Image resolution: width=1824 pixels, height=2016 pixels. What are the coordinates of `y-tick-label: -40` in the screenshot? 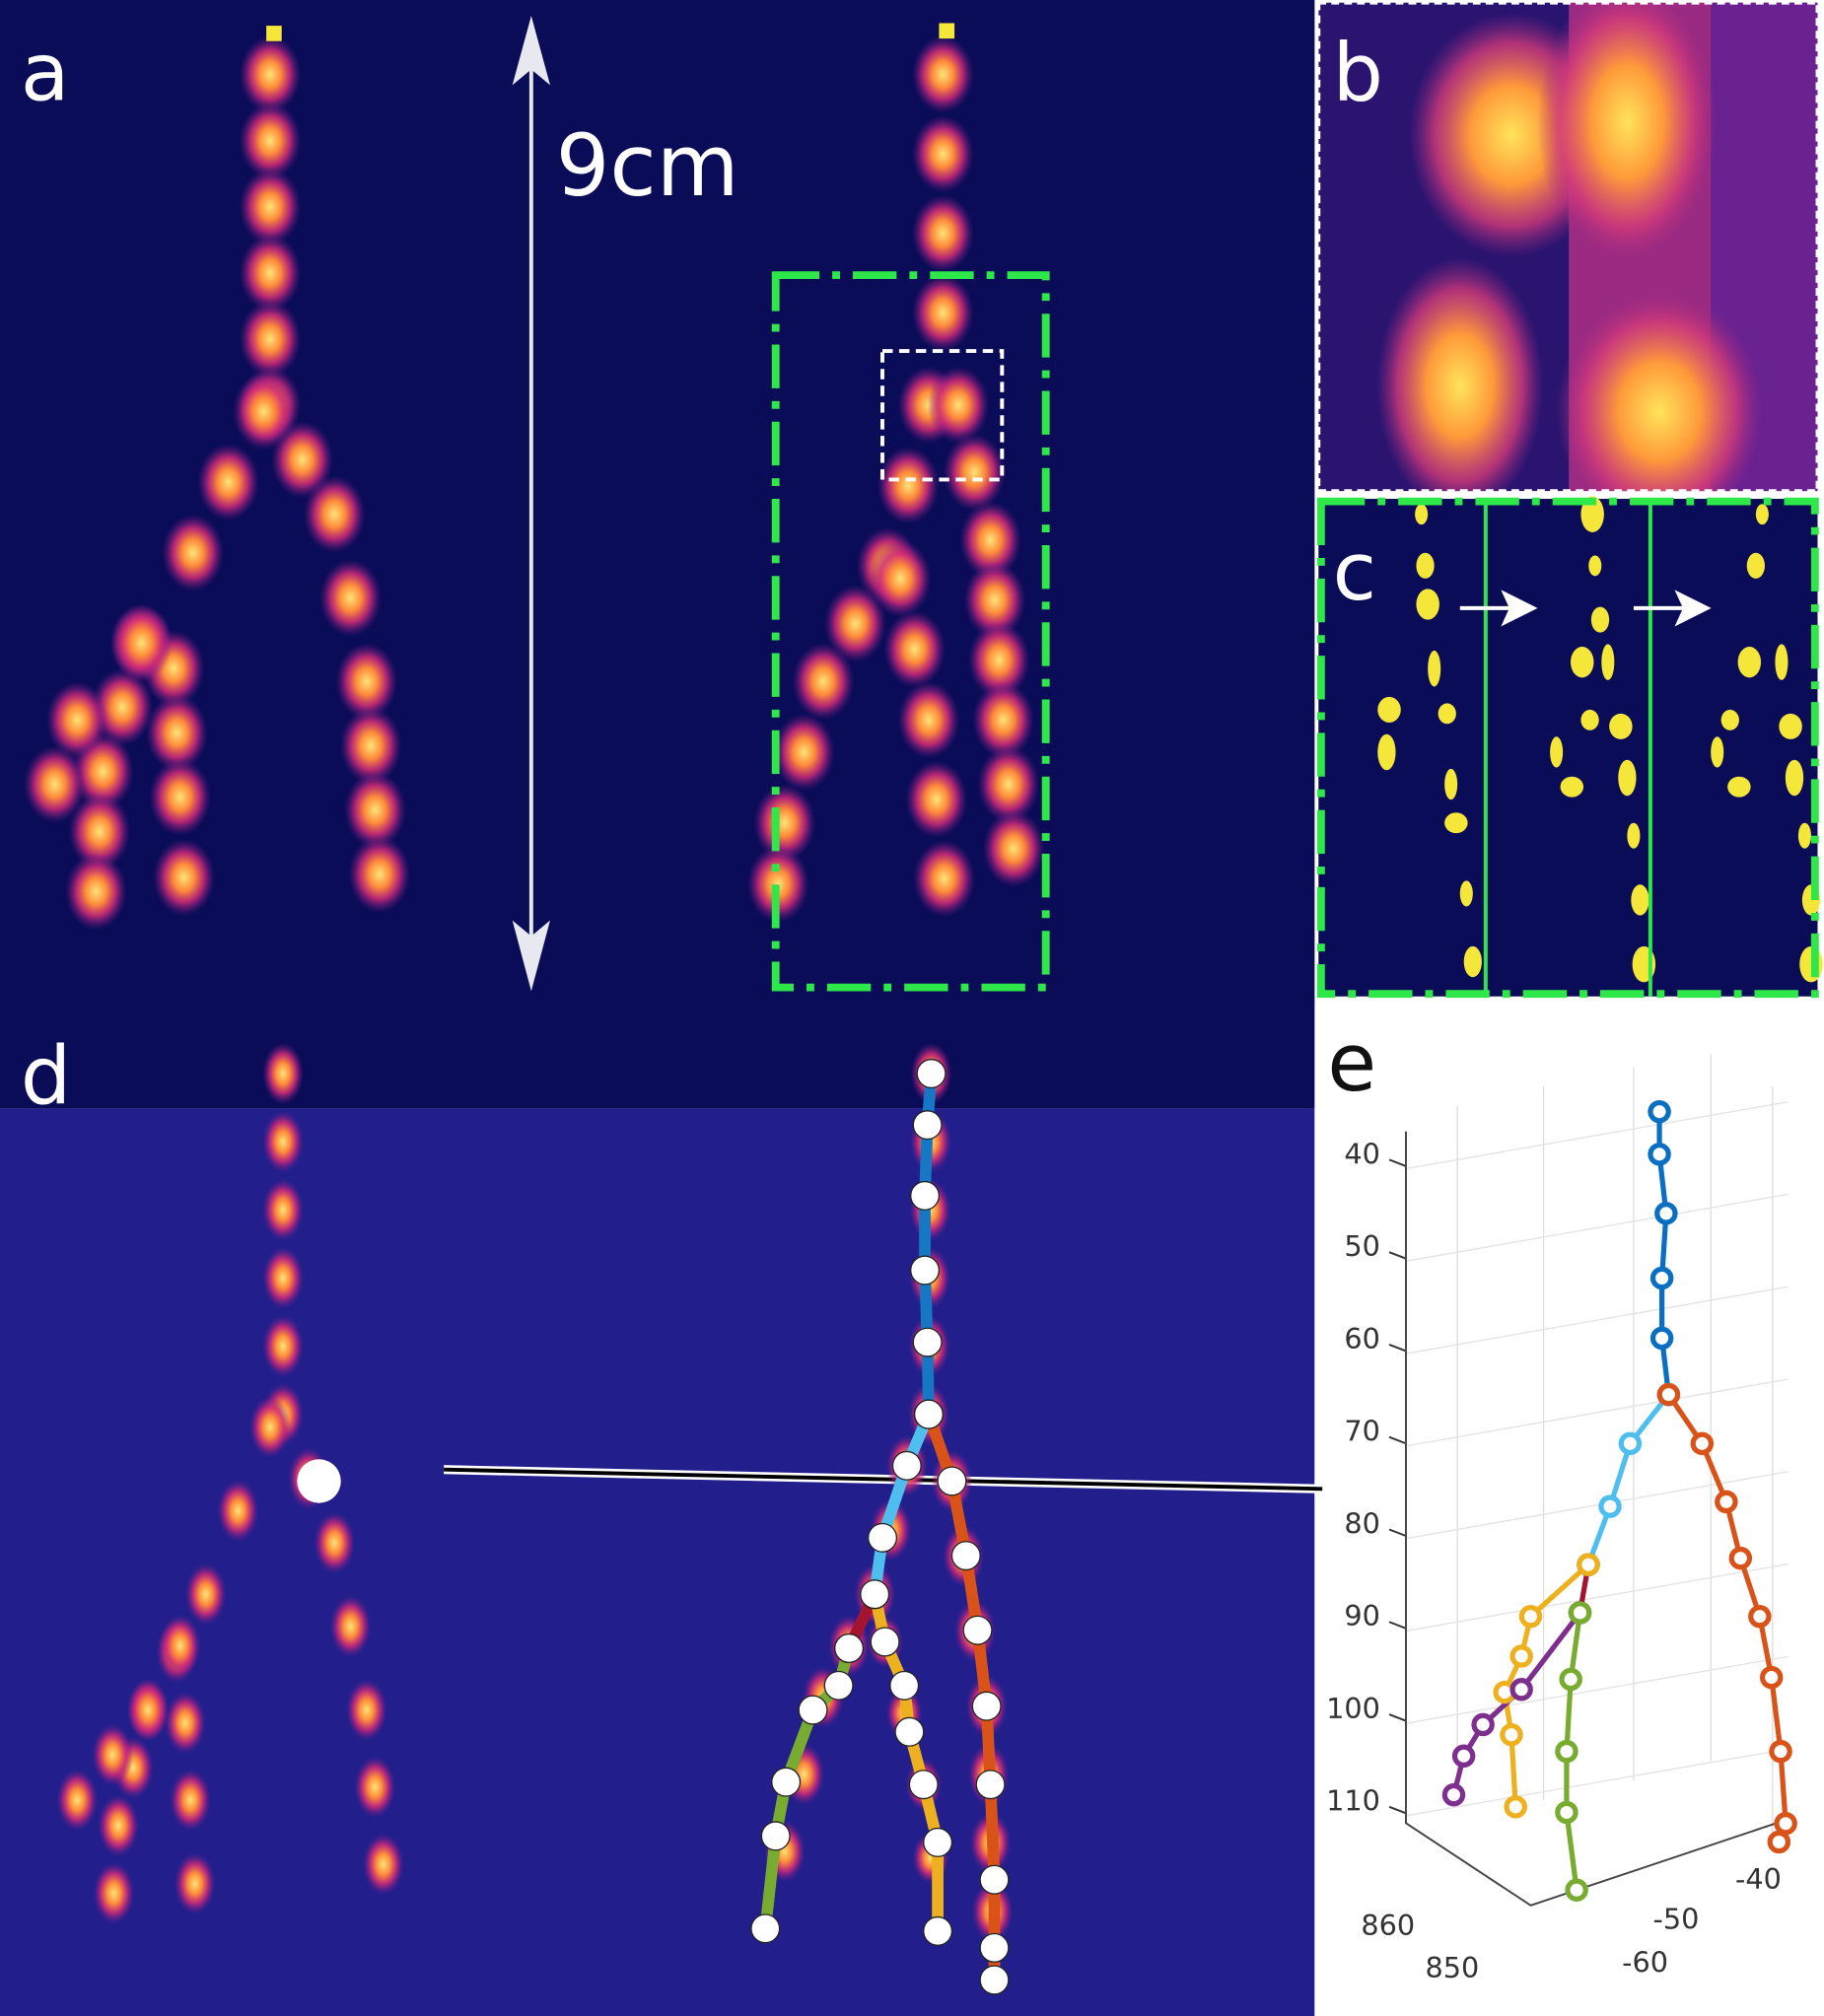 It's located at (1758, 1879).